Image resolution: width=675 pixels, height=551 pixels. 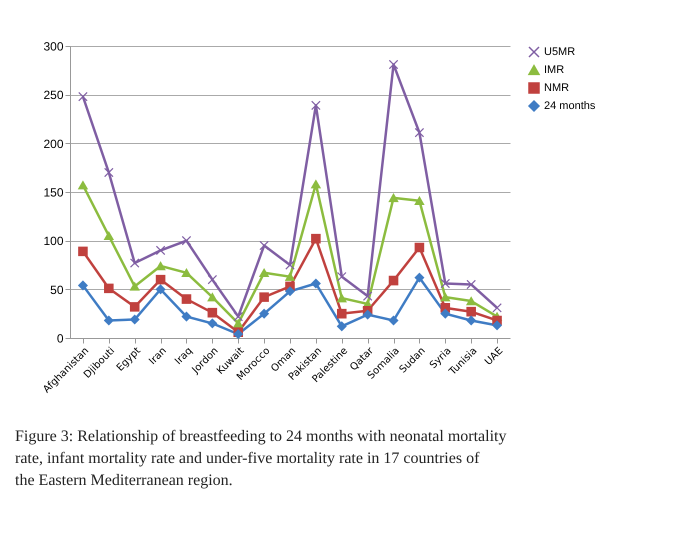 What do you see at coordinates (60, 339) in the screenshot?
I see `y-tick-label: 0` at bounding box center [60, 339].